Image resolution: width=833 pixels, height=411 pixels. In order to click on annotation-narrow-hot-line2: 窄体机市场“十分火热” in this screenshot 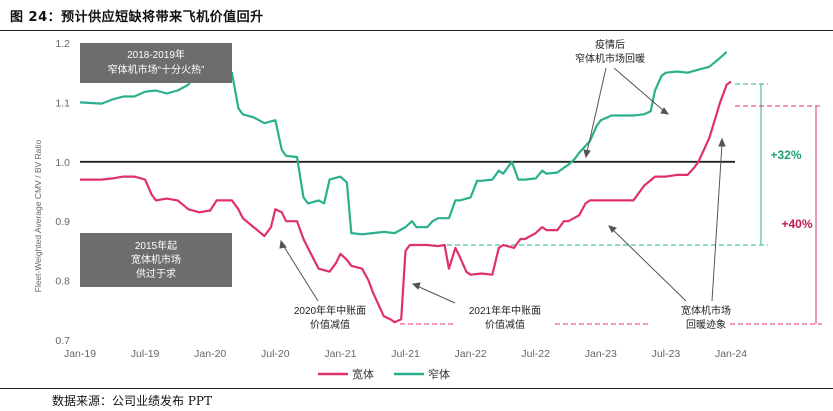, I will do `click(156, 69)`.